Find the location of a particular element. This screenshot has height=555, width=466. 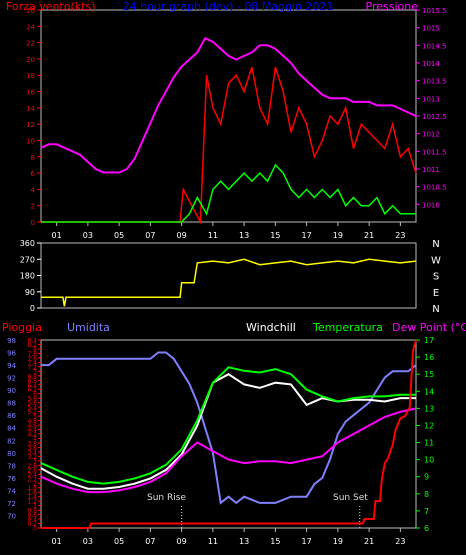

rain-tick-label: 7.2 is located at coordinates (32, 367).